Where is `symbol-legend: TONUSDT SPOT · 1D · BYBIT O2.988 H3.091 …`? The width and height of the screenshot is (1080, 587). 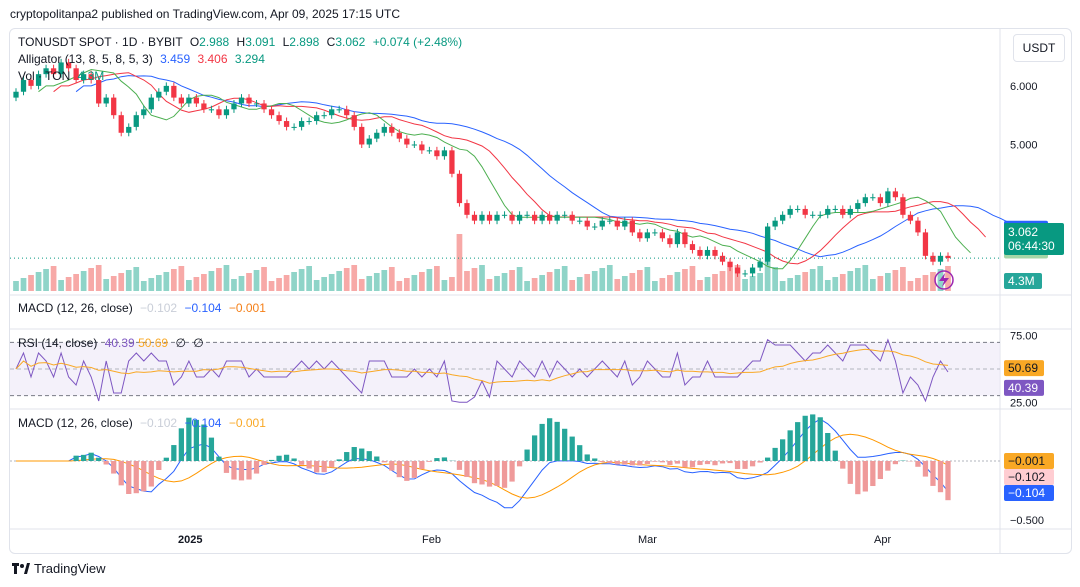 symbol-legend: TONUSDT SPOT · 1D · BYBIT O2.988 H3.091 … is located at coordinates (240, 42).